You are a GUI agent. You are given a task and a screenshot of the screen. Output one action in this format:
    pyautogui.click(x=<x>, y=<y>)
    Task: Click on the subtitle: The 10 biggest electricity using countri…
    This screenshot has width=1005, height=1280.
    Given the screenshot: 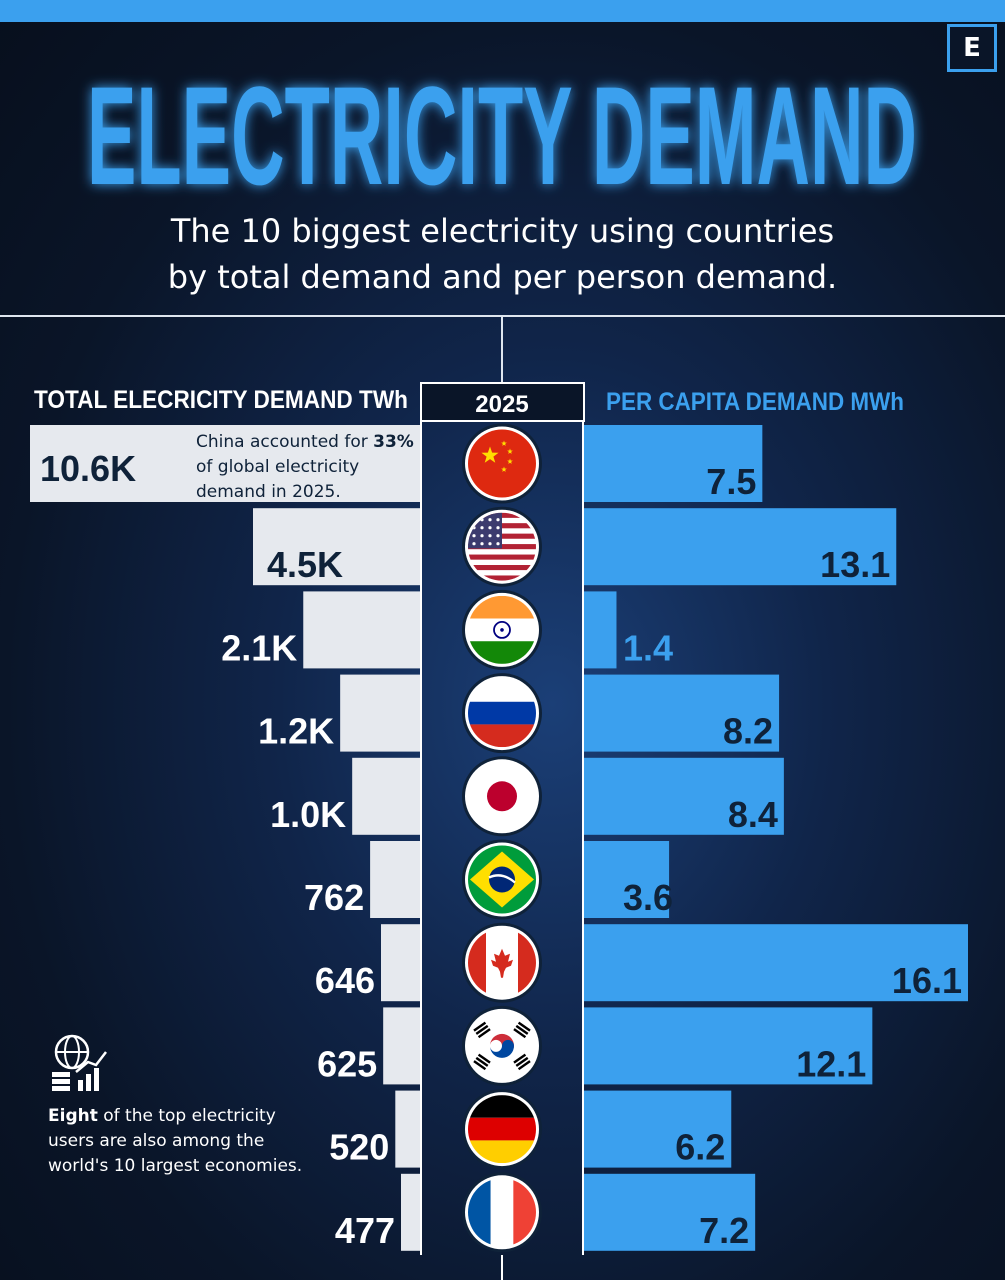 What is the action you would take?
    pyautogui.click(x=502, y=254)
    